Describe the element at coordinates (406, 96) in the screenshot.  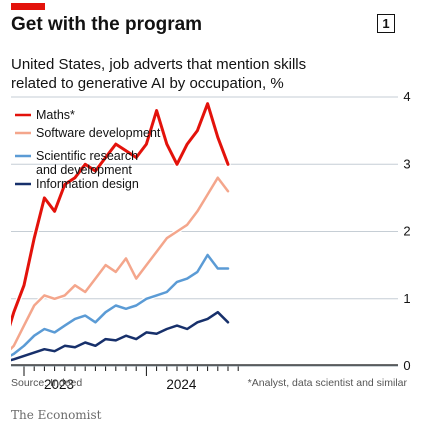
I see `y-tick-label: 4` at that location.